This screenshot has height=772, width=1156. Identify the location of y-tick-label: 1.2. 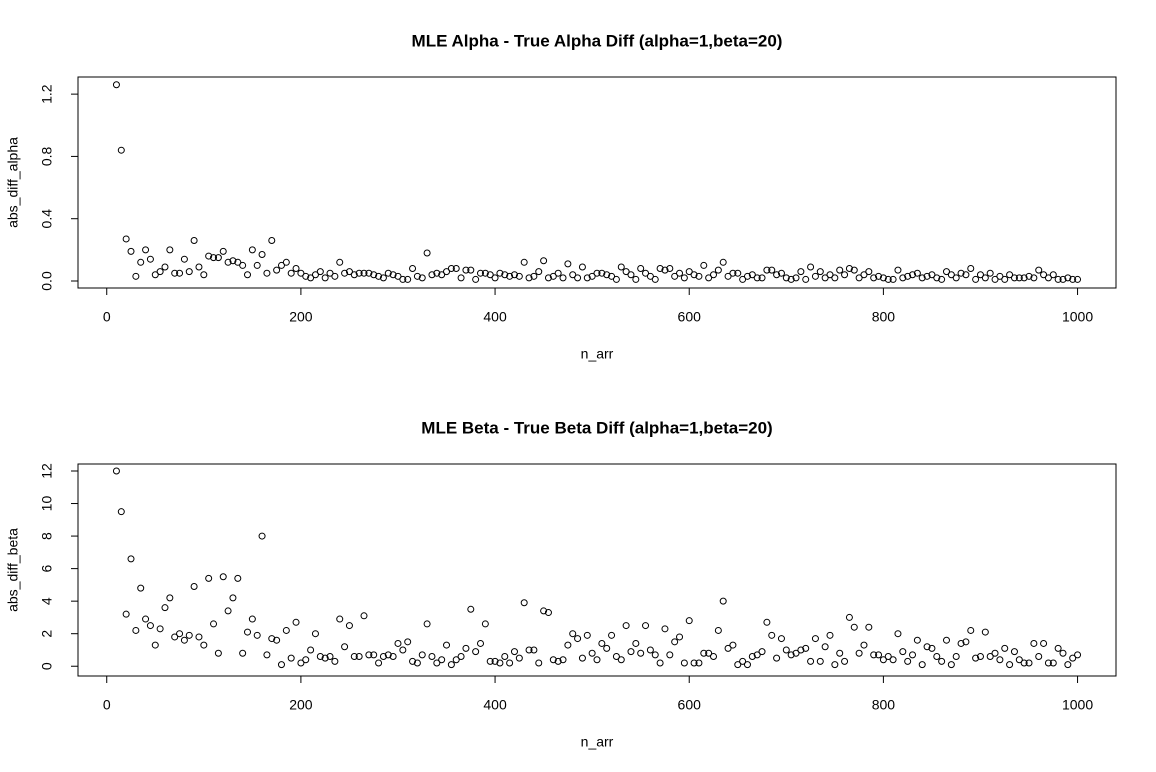
(47, 94).